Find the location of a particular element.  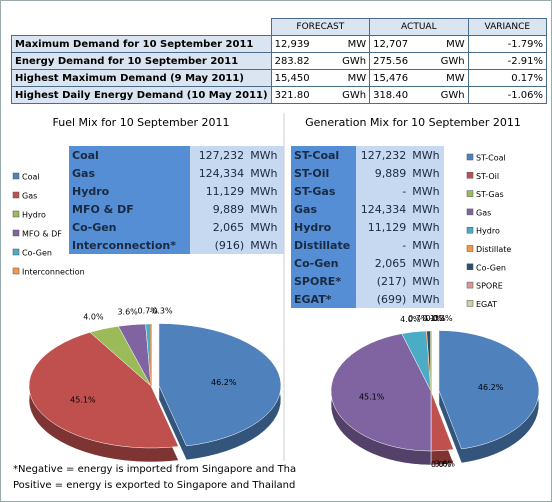

mix-row: Coal 127,232 MWh is located at coordinates (176, 155).